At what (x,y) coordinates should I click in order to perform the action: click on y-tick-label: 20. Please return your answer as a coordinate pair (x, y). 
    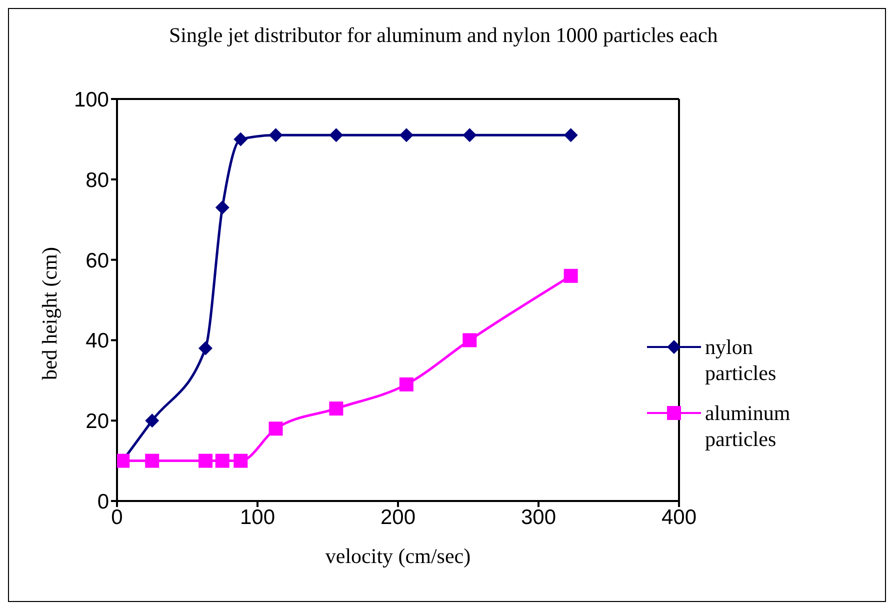
    Looking at the image, I should click on (97, 422).